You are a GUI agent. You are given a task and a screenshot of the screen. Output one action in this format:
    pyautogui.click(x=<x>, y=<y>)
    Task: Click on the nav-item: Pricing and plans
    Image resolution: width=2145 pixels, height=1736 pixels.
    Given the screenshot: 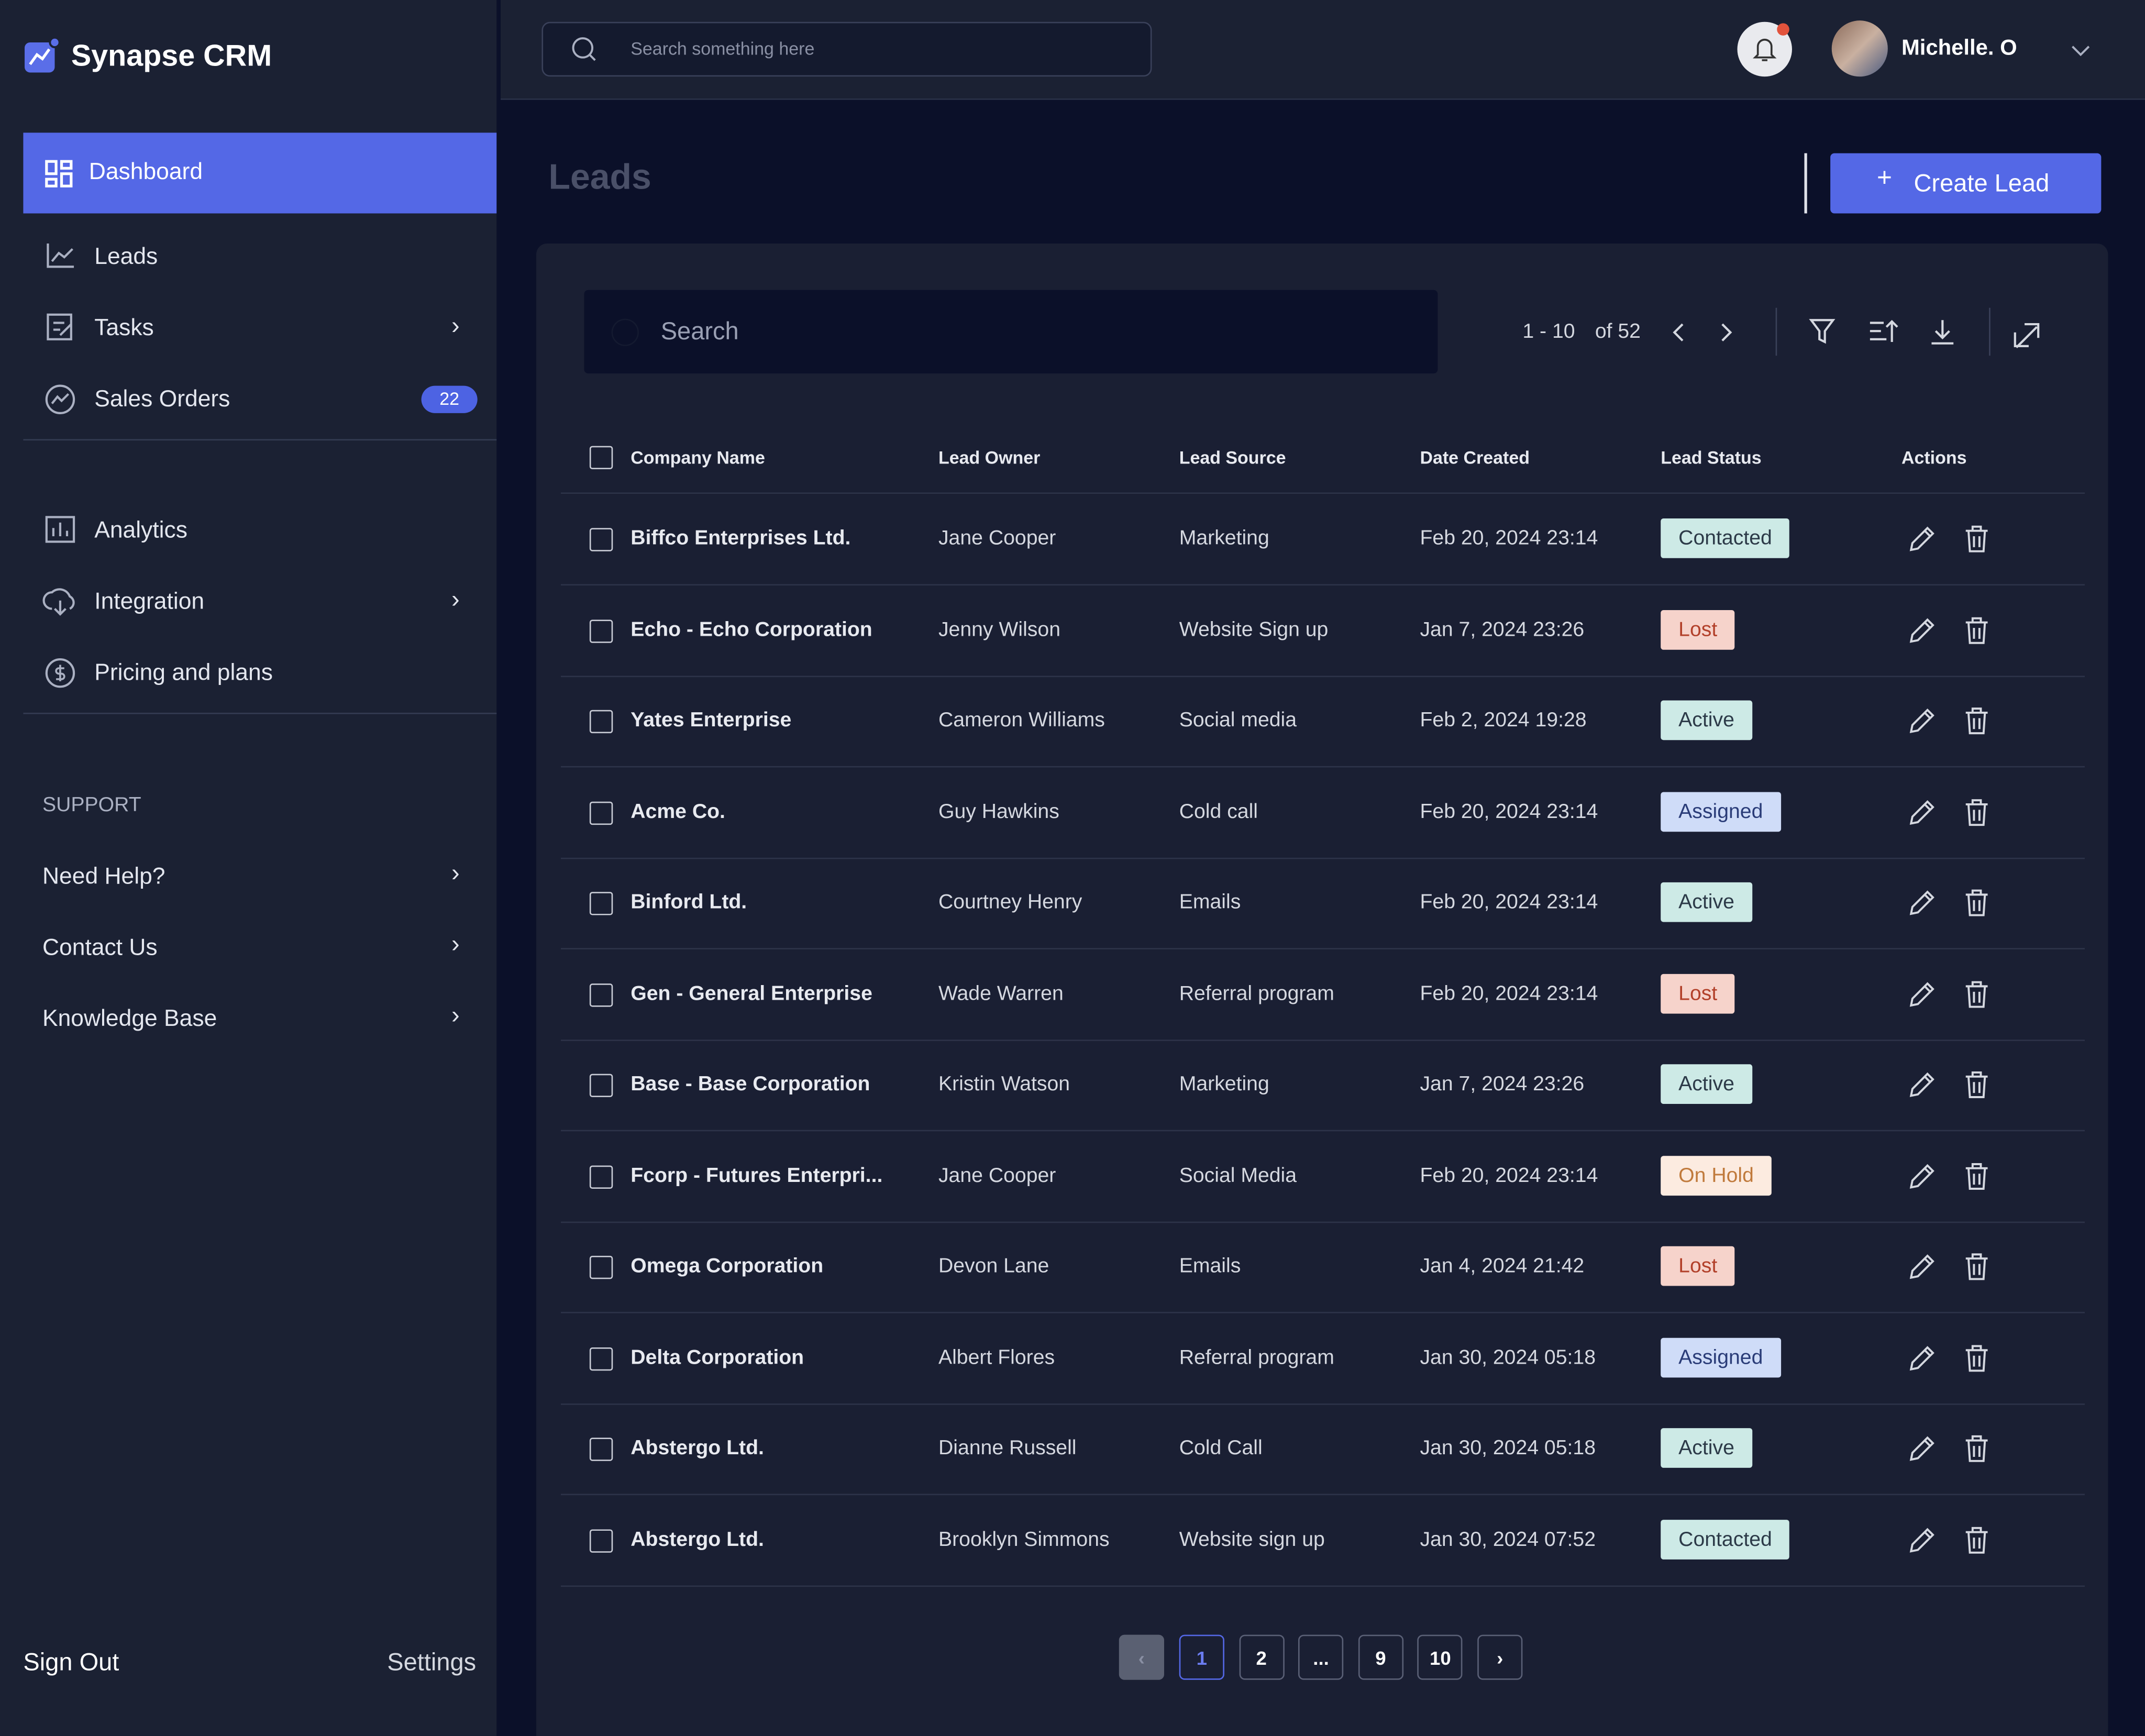 What is the action you would take?
    pyautogui.click(x=183, y=672)
    